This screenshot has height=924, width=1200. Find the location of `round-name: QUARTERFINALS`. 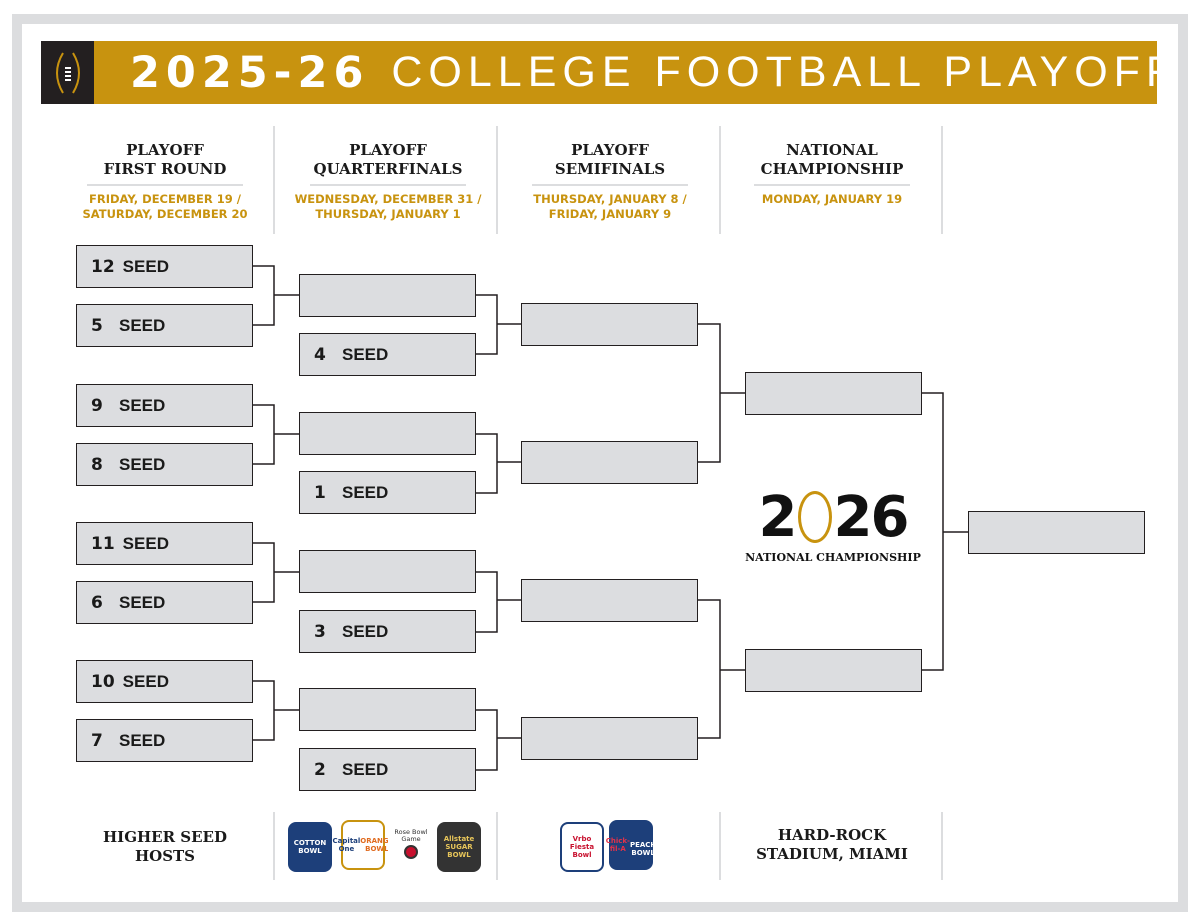

round-name: QUARTERFINALS is located at coordinates (388, 169).